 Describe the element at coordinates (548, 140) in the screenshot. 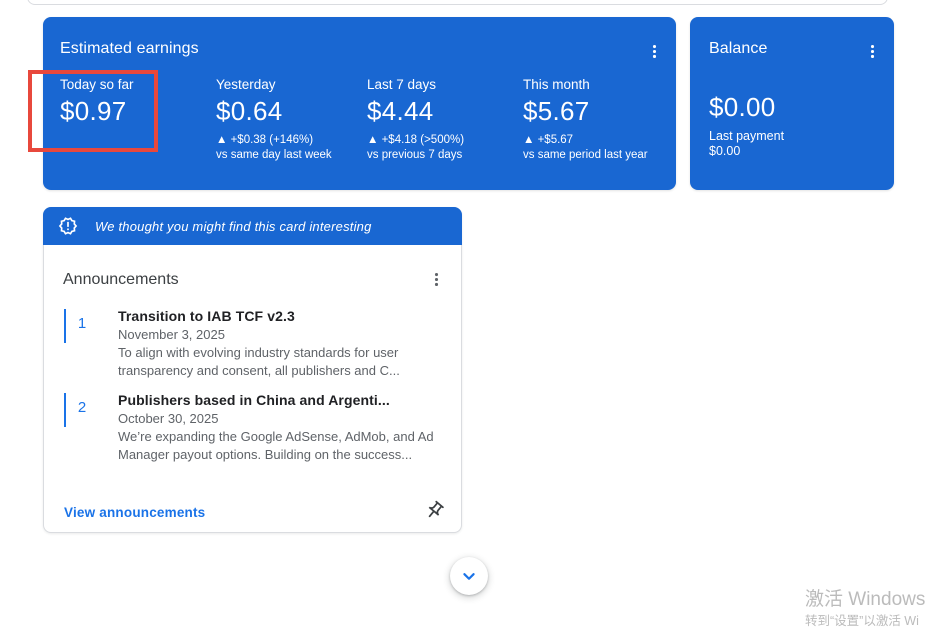

I see `metric-delta: ▲ +$5.67` at that location.